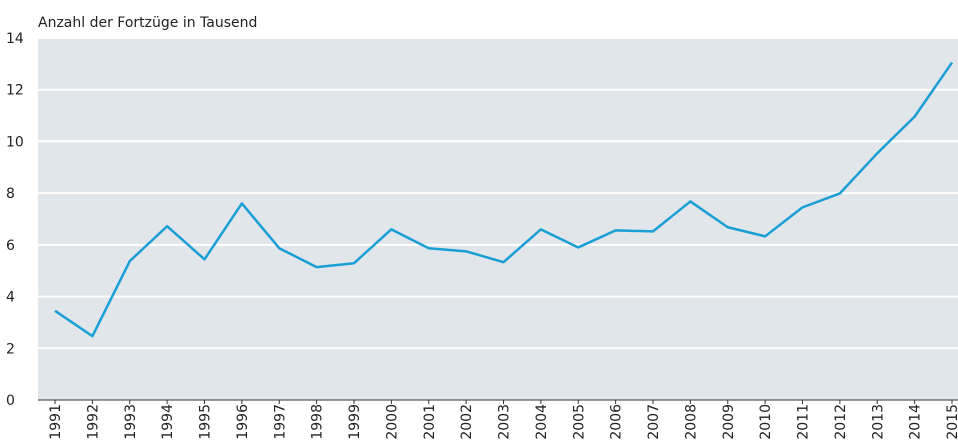  I want to click on y-tick-label: 6, so click(10, 246).